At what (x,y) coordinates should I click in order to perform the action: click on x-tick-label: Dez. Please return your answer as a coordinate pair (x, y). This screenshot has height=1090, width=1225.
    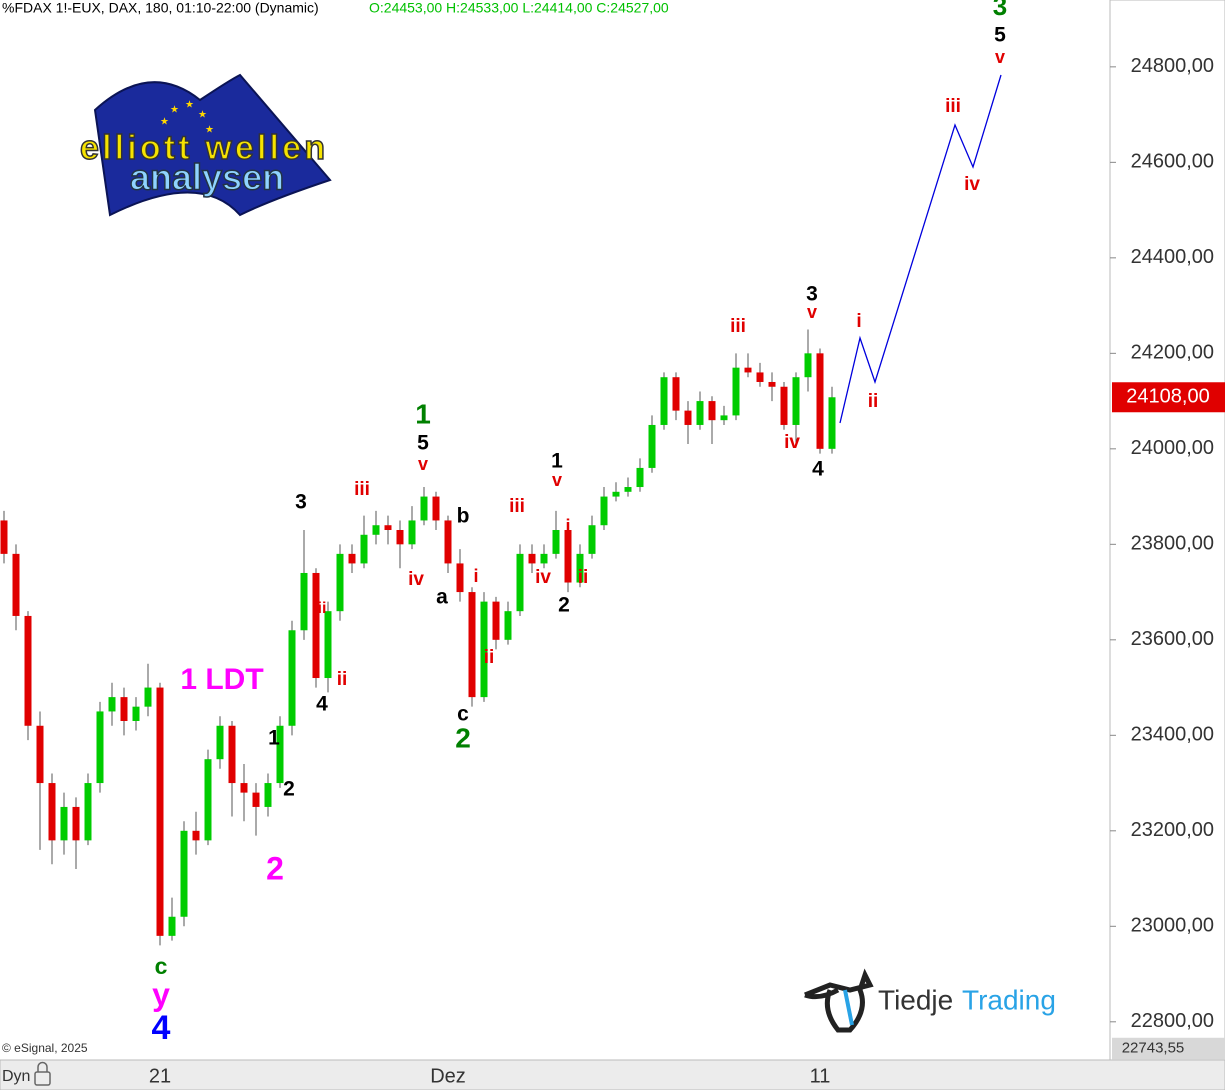
    Looking at the image, I should click on (448, 1076).